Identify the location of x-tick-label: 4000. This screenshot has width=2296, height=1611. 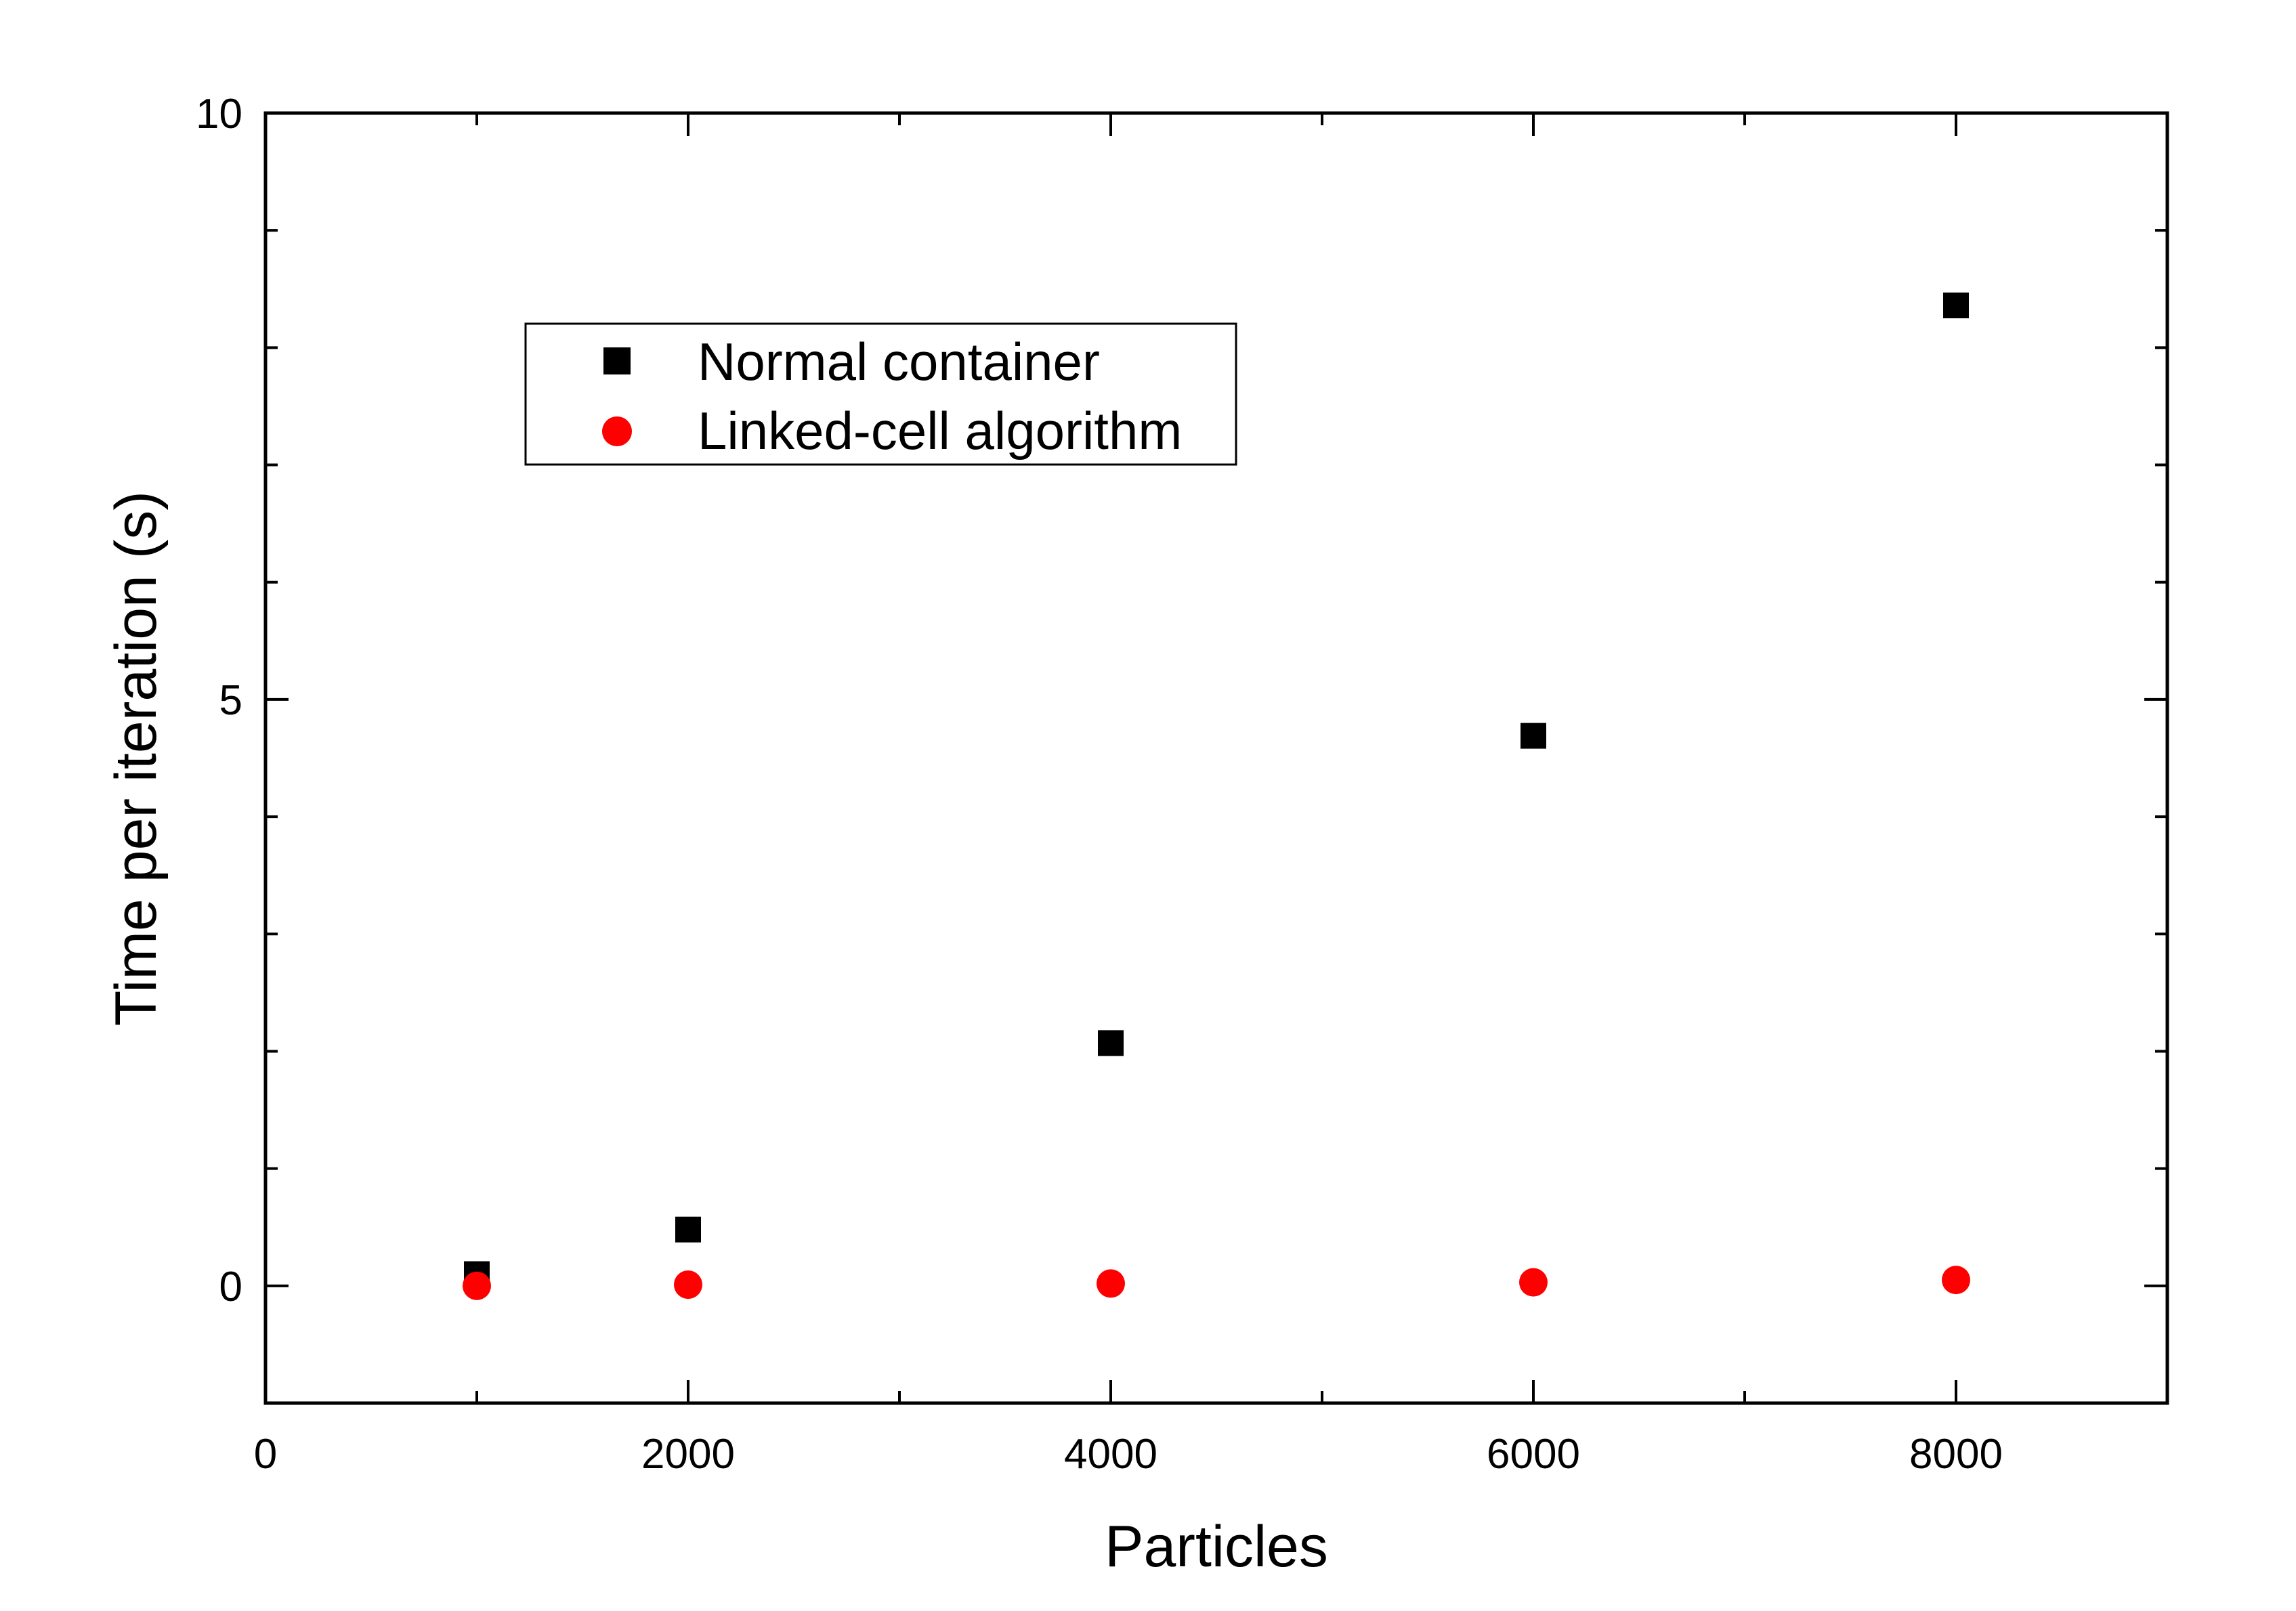
(1110, 1454).